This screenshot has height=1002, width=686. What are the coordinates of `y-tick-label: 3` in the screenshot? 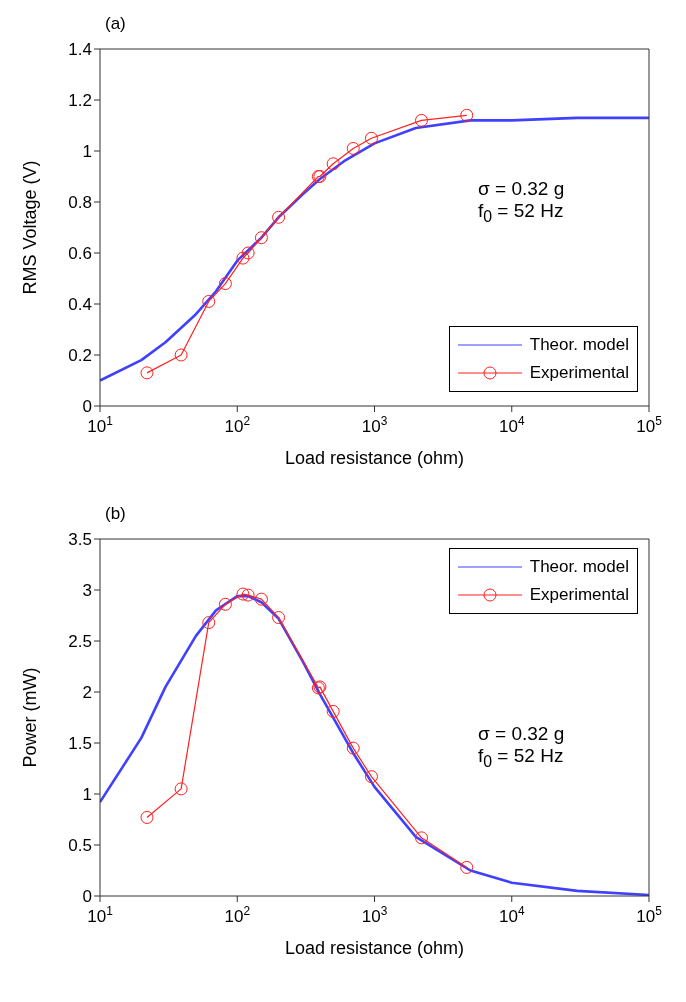 It's located at (87, 591).